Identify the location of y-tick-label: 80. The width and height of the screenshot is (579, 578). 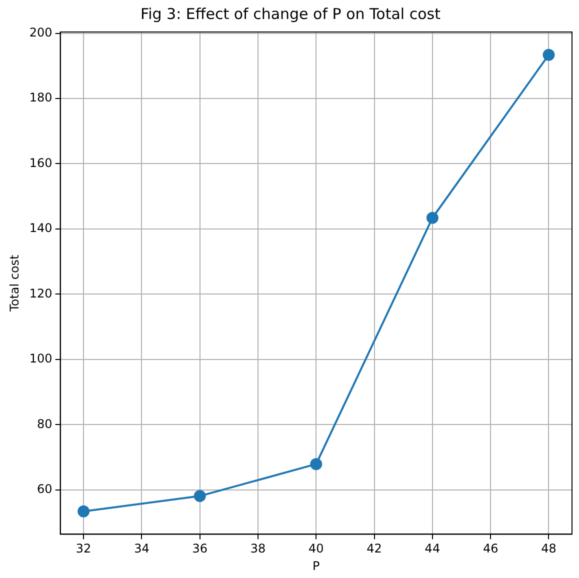
(44, 423).